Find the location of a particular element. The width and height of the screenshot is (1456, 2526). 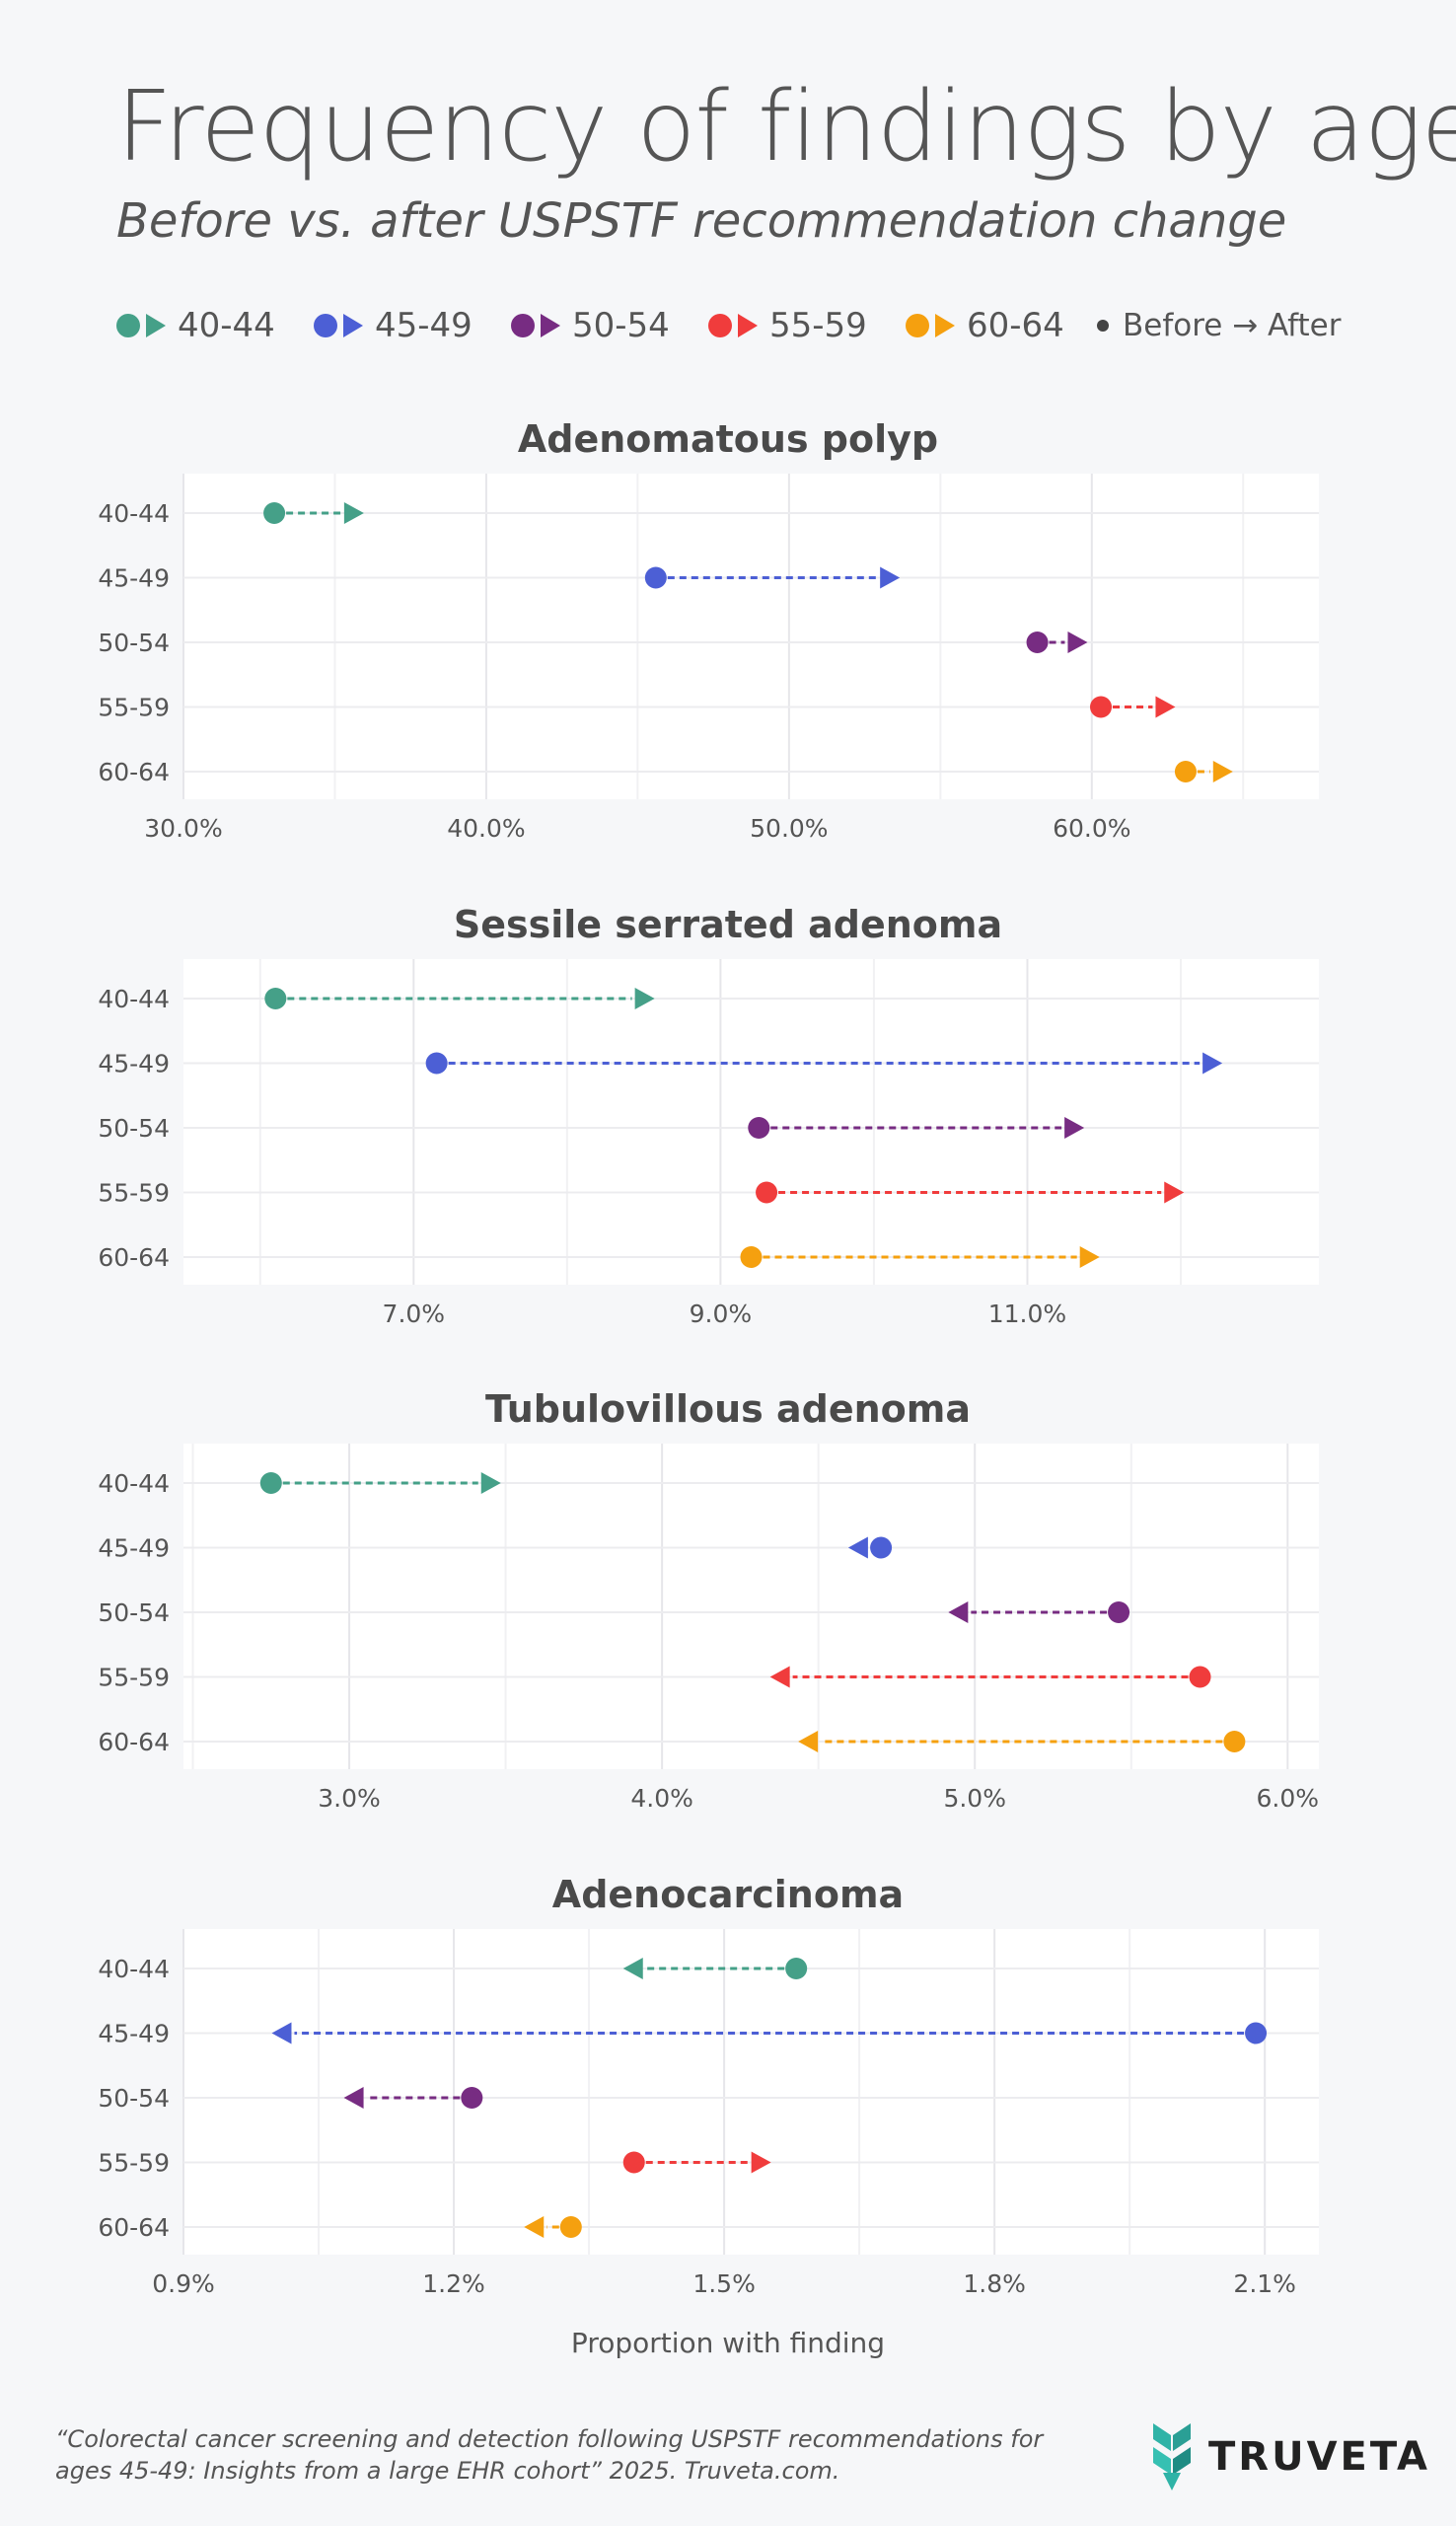

panel-title: Adenomatous polyp is located at coordinates (728, 439).